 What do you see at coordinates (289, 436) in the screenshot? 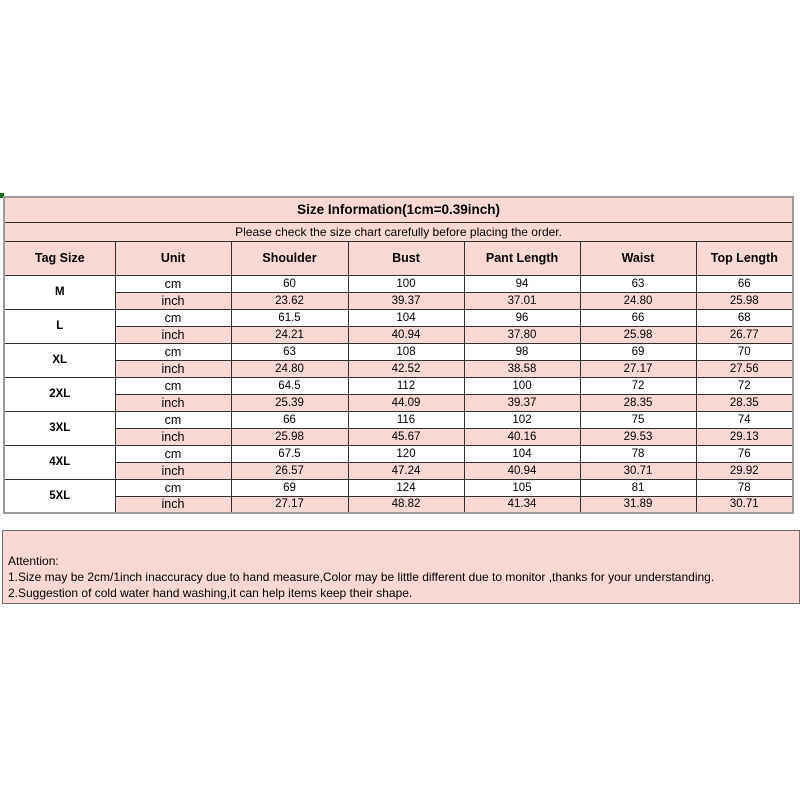
I see `value-3xl-inch-0: 25.98` at bounding box center [289, 436].